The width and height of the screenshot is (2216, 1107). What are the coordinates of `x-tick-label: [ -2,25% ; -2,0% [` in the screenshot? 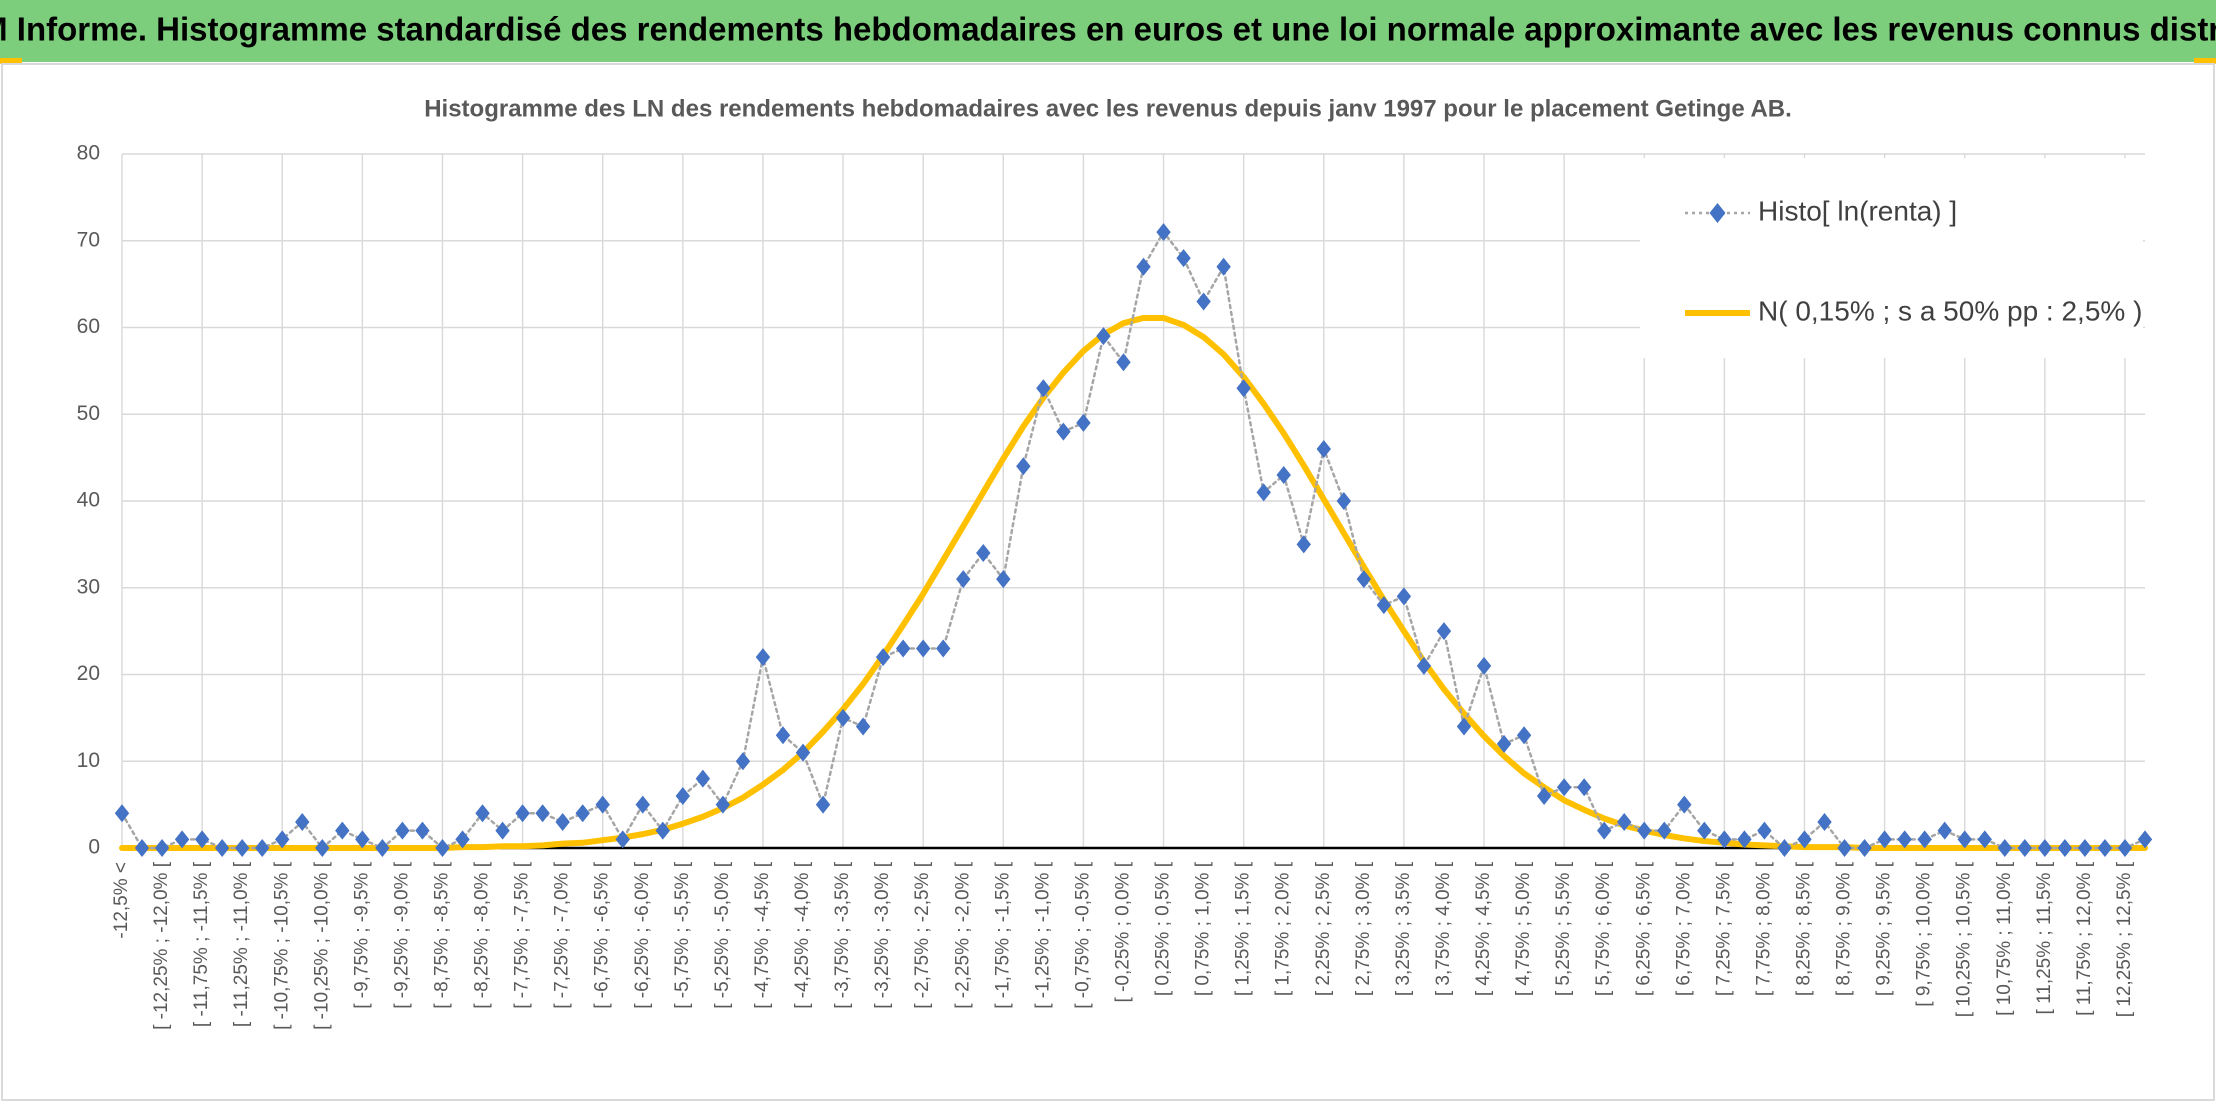 It's located at (962, 935).